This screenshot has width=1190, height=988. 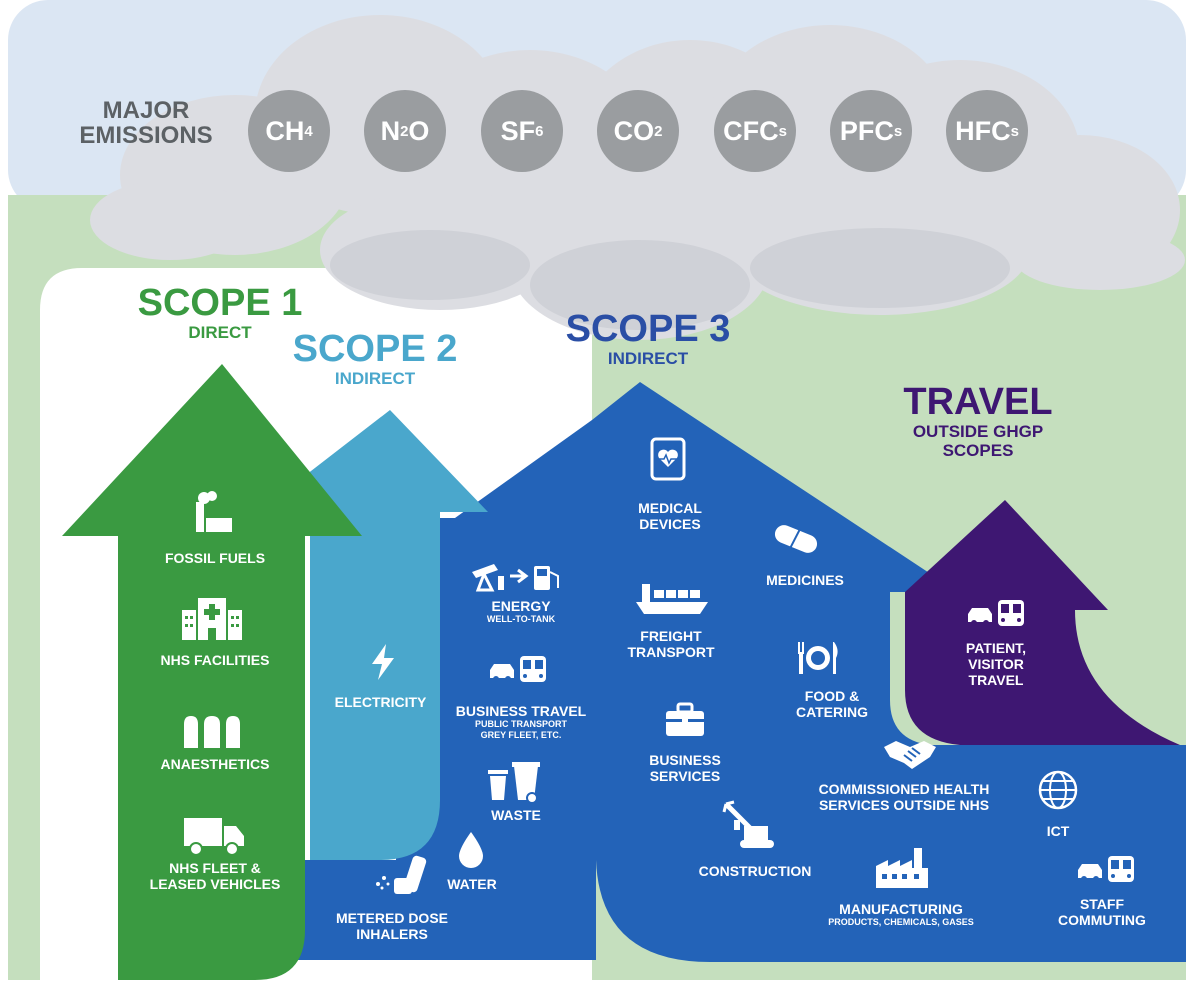 What do you see at coordinates (978, 450) in the screenshot?
I see `travel-subheading-2: SCOPES` at bounding box center [978, 450].